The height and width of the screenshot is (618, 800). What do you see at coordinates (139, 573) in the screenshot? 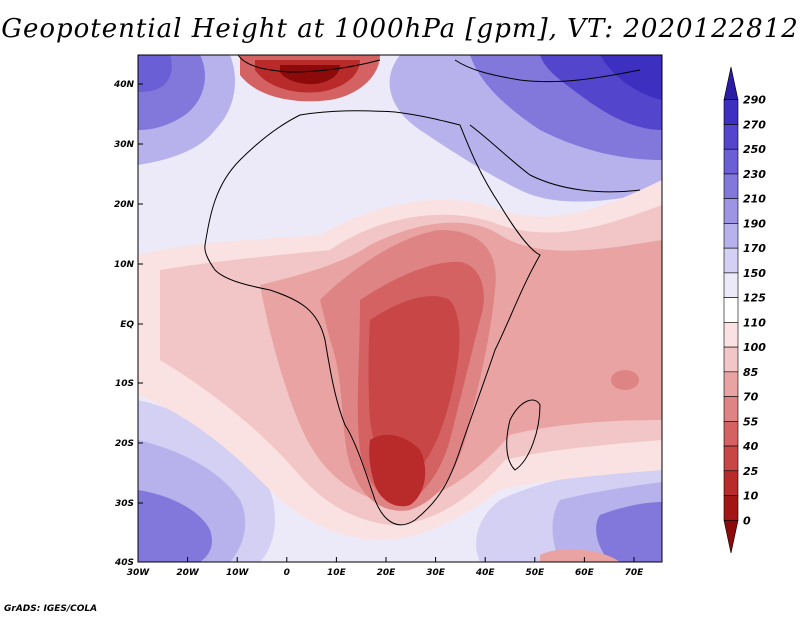
I see `lon-tick-label: 30W` at bounding box center [139, 573].